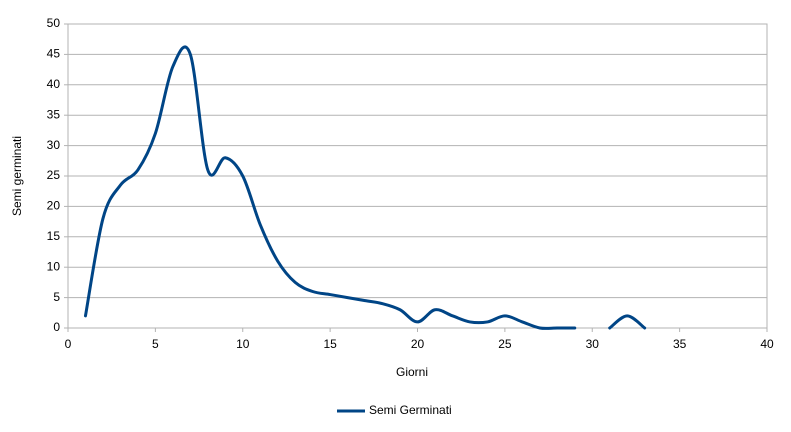  I want to click on x-tick-label: 0, so click(68, 344).